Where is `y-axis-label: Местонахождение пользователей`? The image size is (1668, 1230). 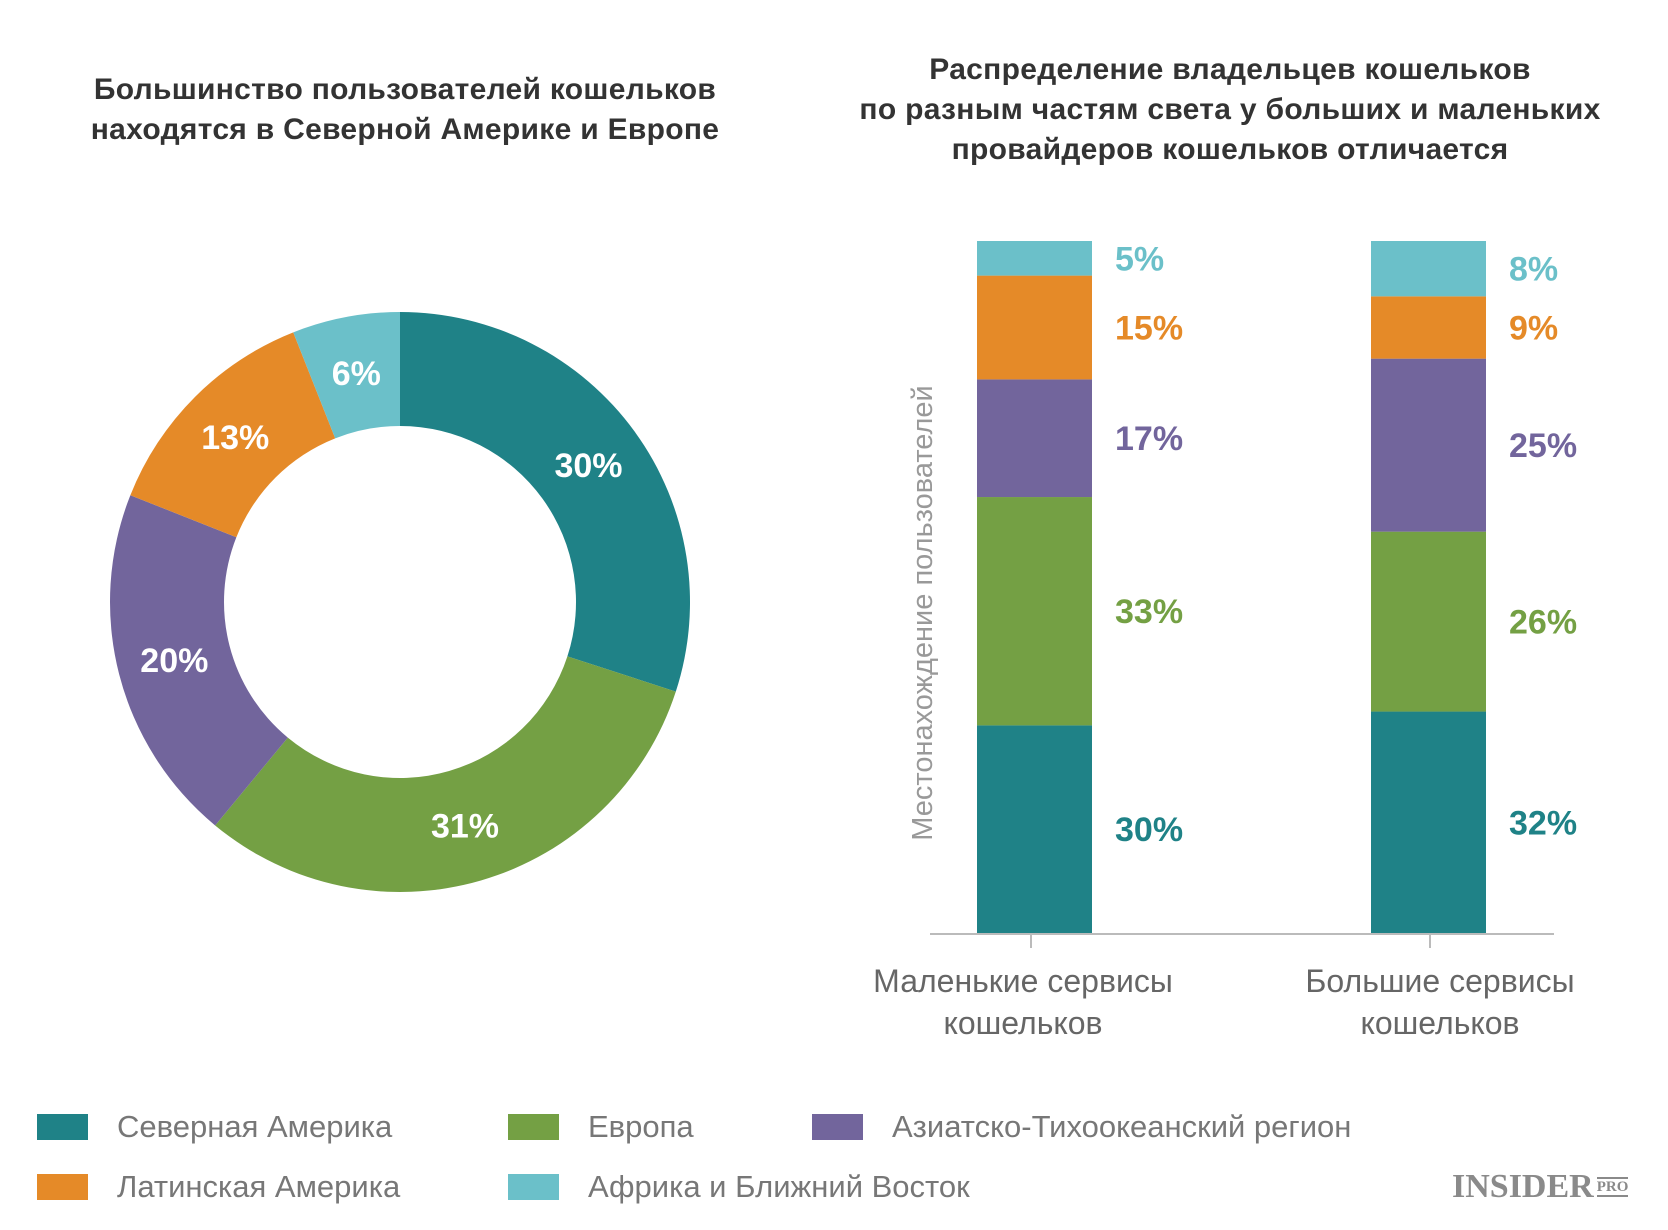 y-axis-label: Местонахождение пользователей is located at coordinates (923, 612).